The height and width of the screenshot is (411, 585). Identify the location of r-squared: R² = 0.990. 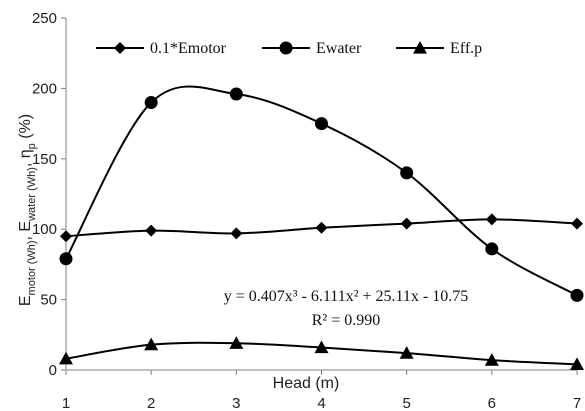
(346, 320).